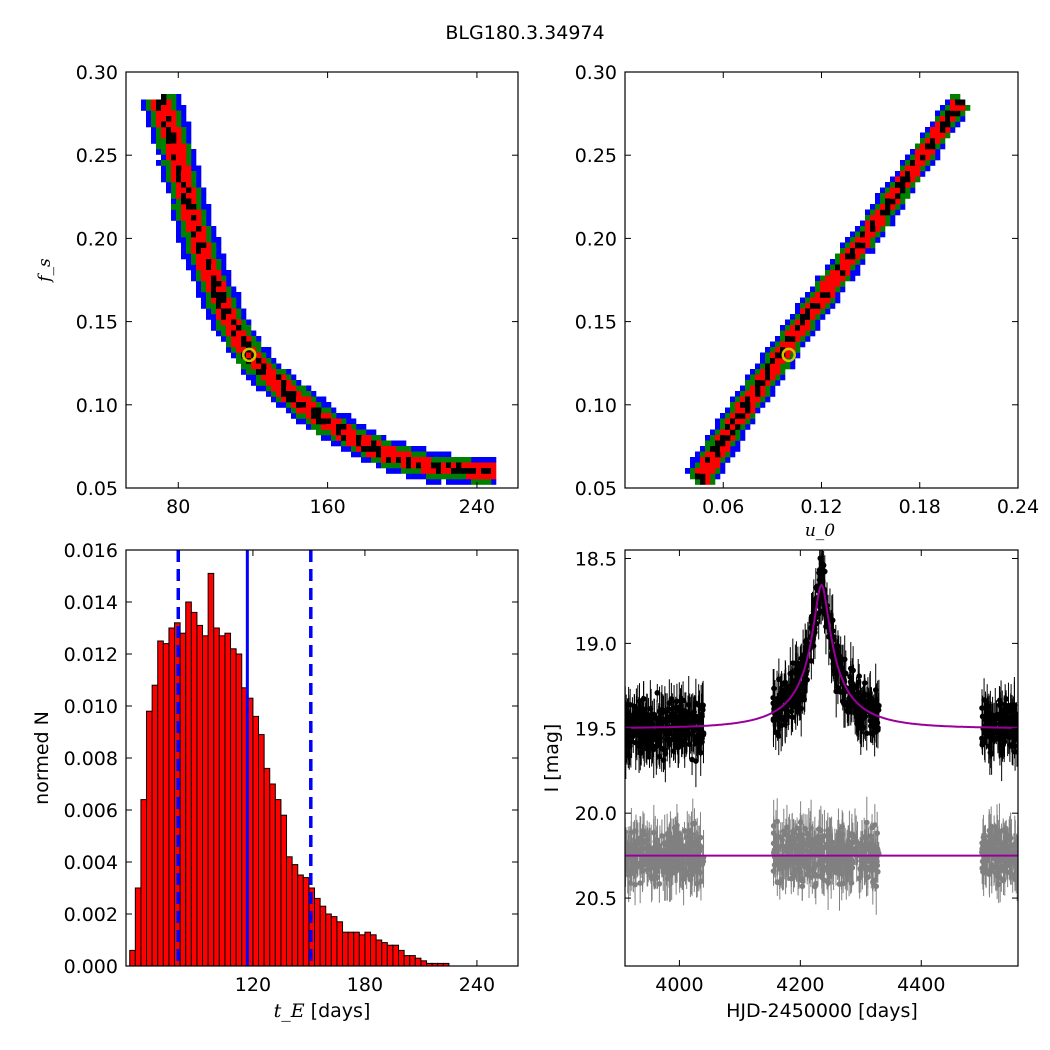 This screenshot has width=1050, height=1050. What do you see at coordinates (91, 863) in the screenshot?
I see `y-tick-label: 0.004` at bounding box center [91, 863].